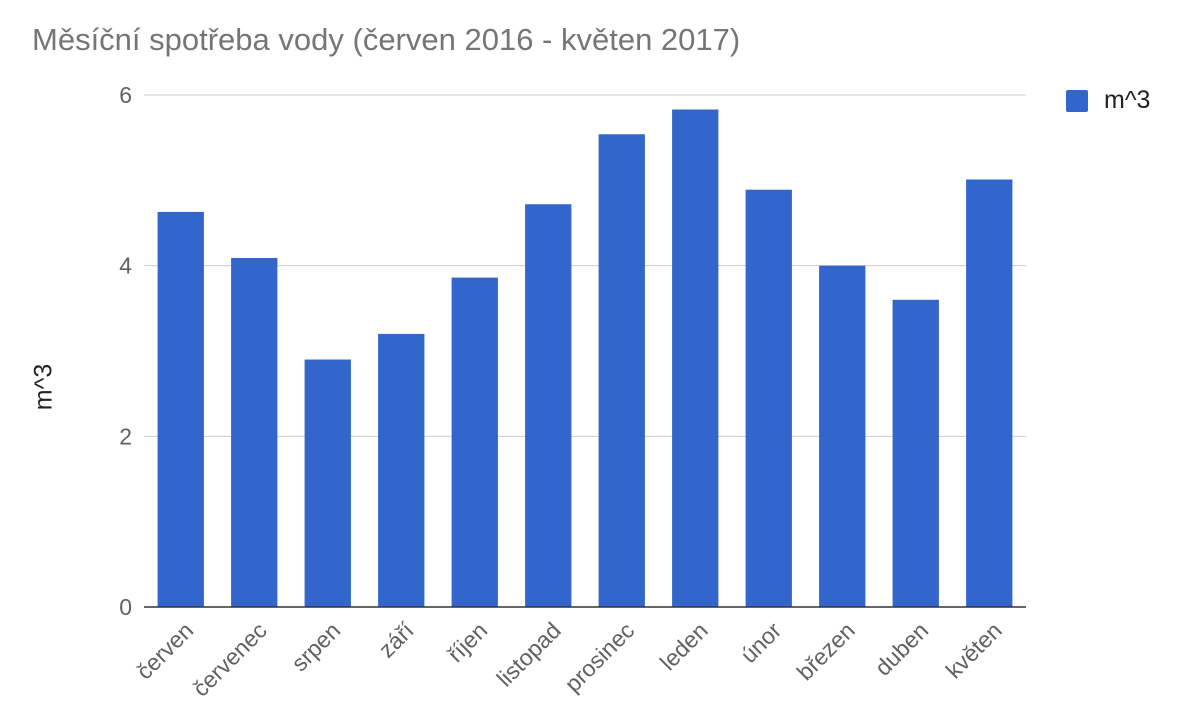  Describe the element at coordinates (396, 640) in the screenshot. I see `x-tick-label: září` at that location.